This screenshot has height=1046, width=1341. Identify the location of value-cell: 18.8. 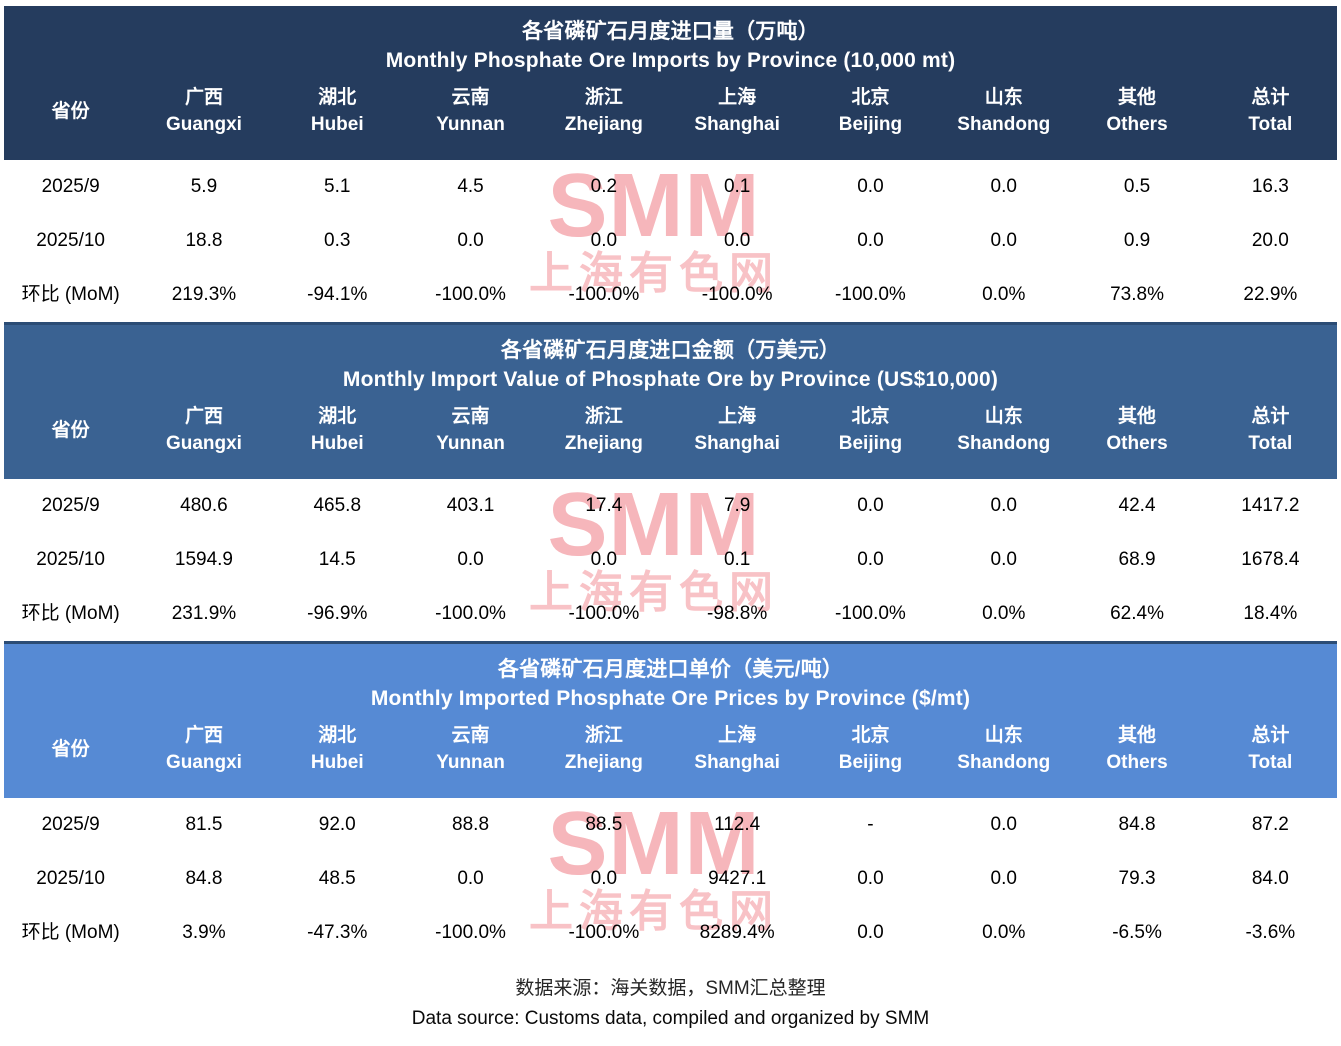
(204, 240).